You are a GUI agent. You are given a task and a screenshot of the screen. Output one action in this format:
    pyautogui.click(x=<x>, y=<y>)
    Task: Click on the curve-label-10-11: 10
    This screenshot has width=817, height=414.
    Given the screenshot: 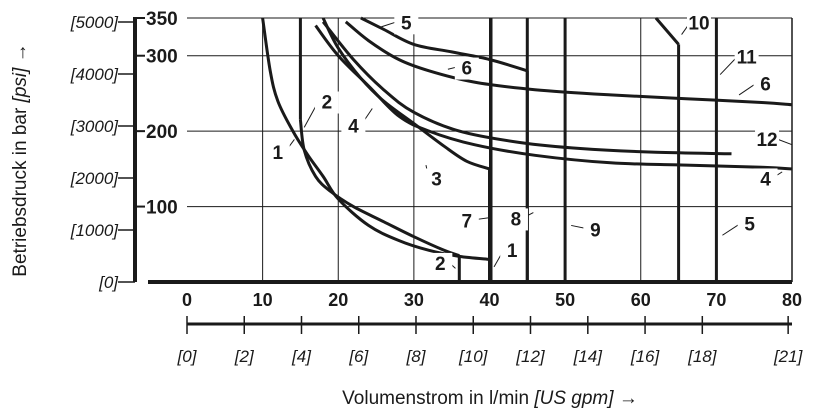 What is the action you would take?
    pyautogui.click(x=698, y=23)
    